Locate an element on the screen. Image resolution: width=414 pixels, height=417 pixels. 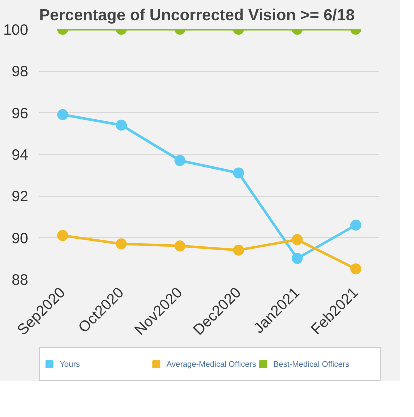
y-tick-label: 96 is located at coordinates (20, 113).